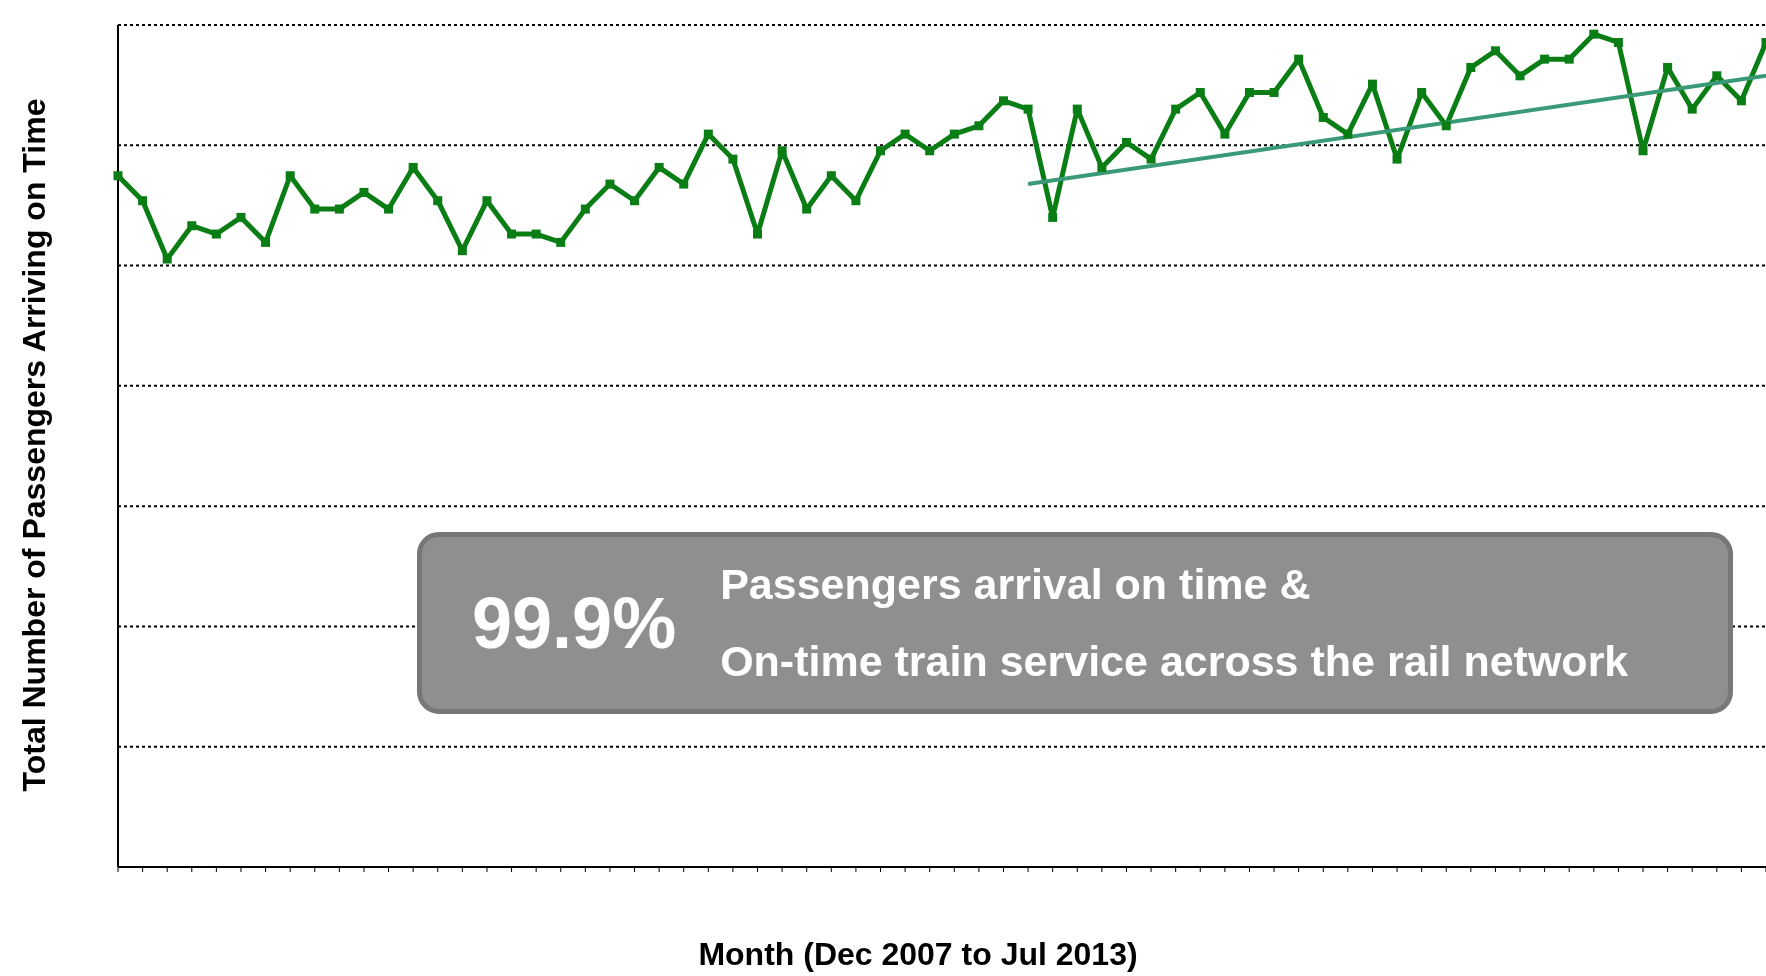 The image size is (1766, 976). What do you see at coordinates (34, 445) in the screenshot?
I see `y-axis-title: Total Number of Passengers Arriving on Time` at bounding box center [34, 445].